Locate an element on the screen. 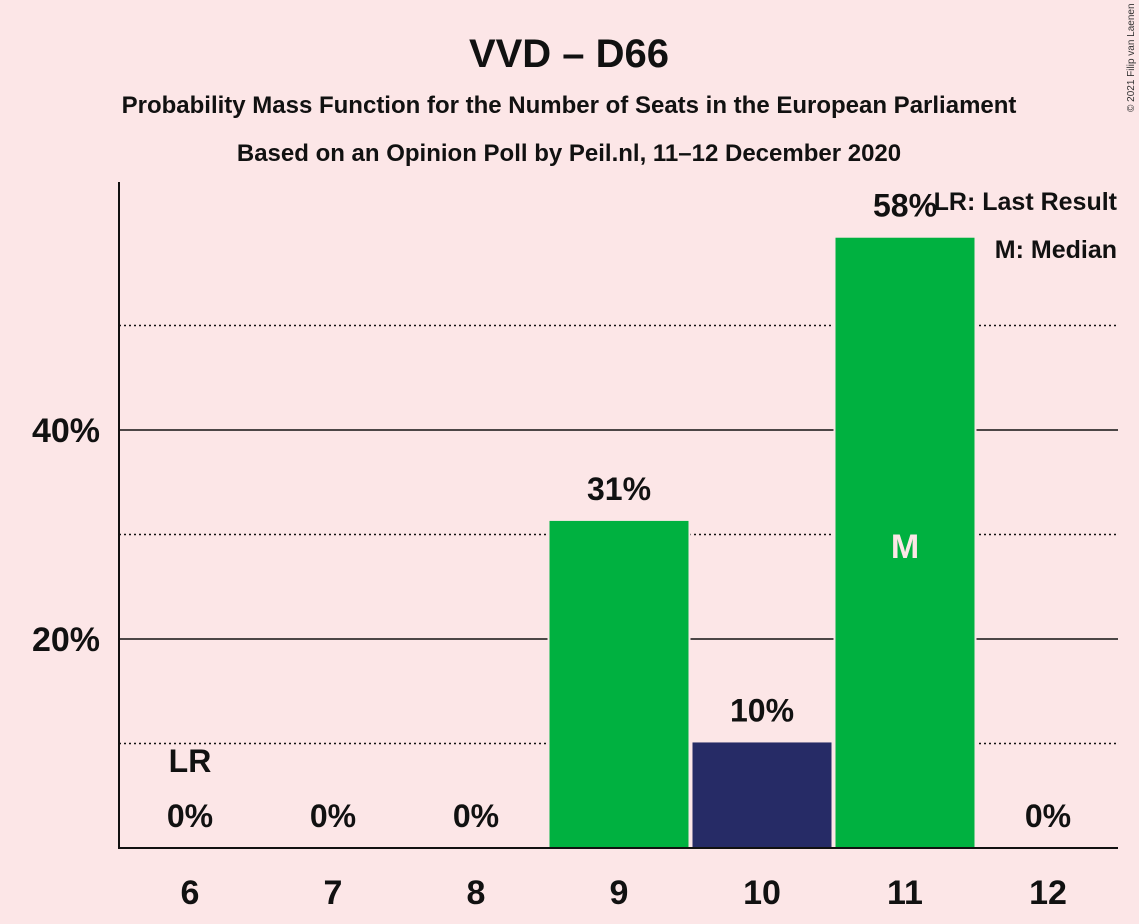  x-tick-label-9: 9 is located at coordinates (619, 893).